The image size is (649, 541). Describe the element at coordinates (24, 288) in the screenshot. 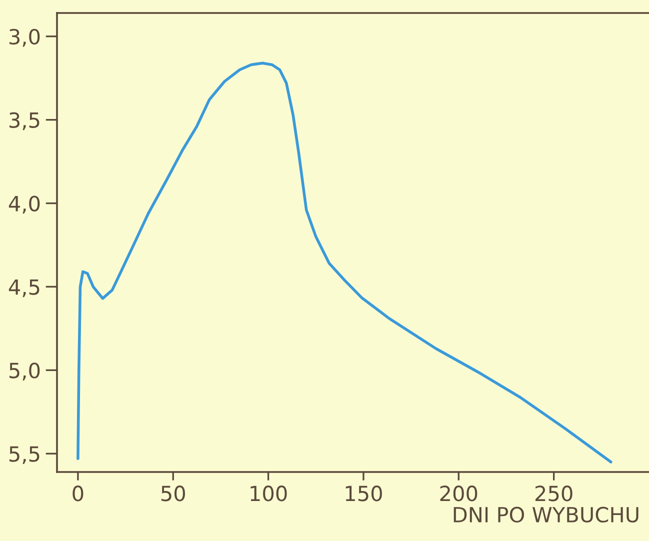

I see `y-tick-label: 4,5` at that location.